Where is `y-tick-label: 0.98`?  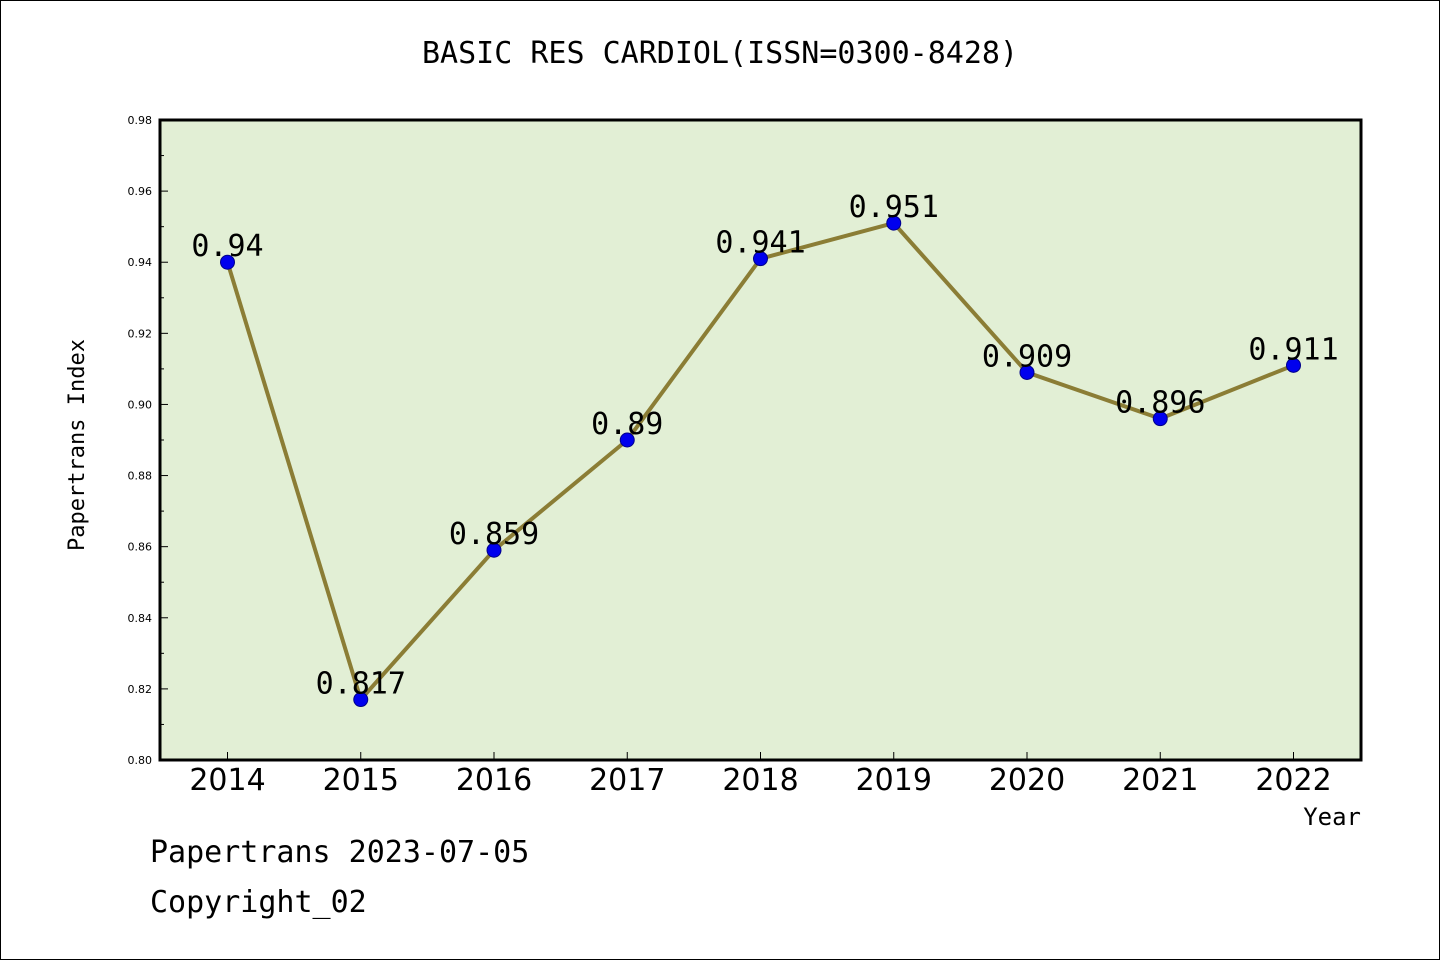
y-tick-label: 0.98 is located at coordinates (140, 120).